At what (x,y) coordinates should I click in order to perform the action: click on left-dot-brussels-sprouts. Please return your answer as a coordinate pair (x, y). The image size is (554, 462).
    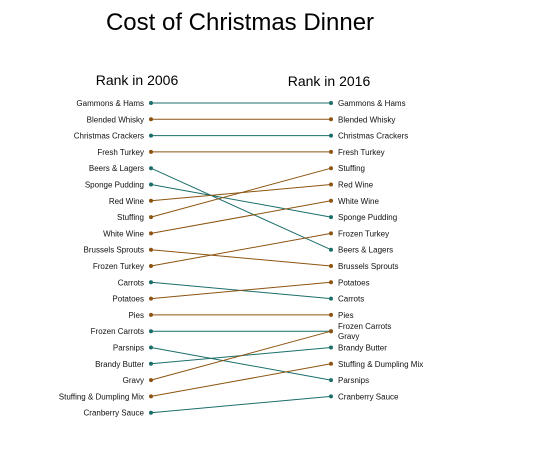
    Looking at the image, I should click on (151, 249).